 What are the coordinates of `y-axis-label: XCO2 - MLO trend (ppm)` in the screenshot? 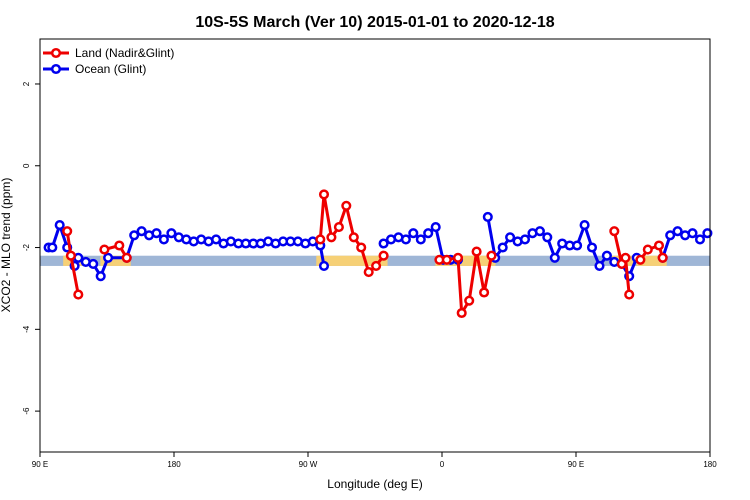 It's located at (6, 245).